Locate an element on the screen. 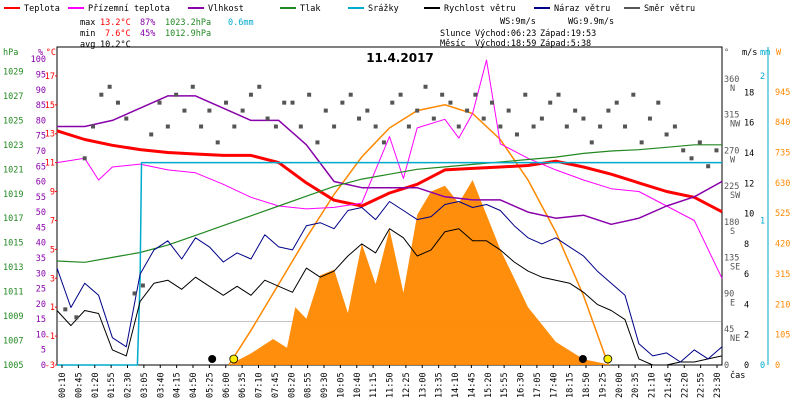  tick-celsius: 17 is located at coordinates (50, 77).